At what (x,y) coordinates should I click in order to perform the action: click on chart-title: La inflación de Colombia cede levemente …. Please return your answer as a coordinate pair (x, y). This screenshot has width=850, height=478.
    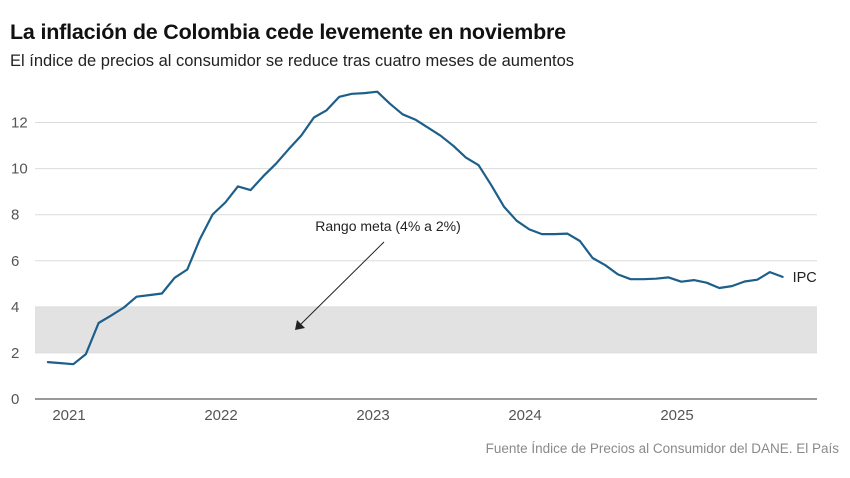
    Looking at the image, I should click on (288, 32).